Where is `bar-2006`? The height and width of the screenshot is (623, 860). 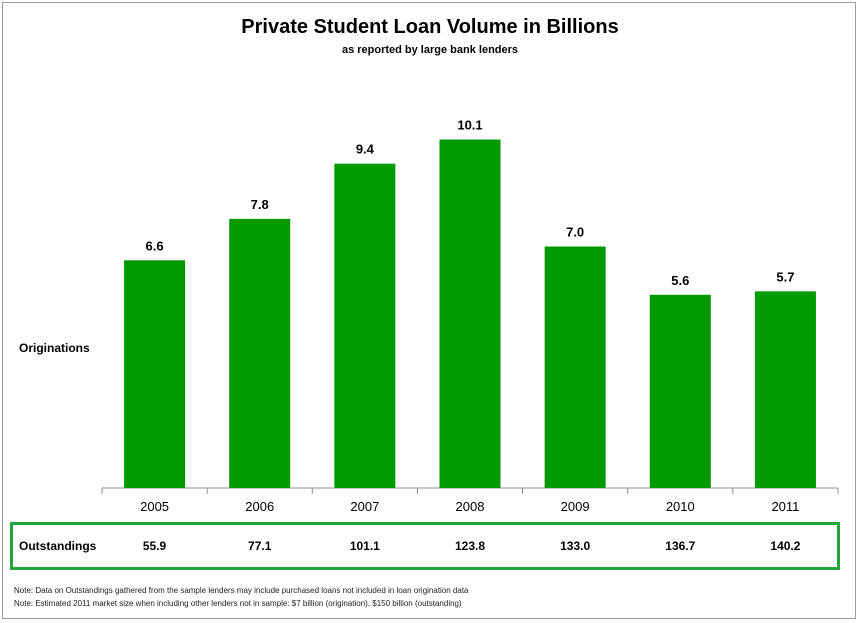 bar-2006 is located at coordinates (260, 353).